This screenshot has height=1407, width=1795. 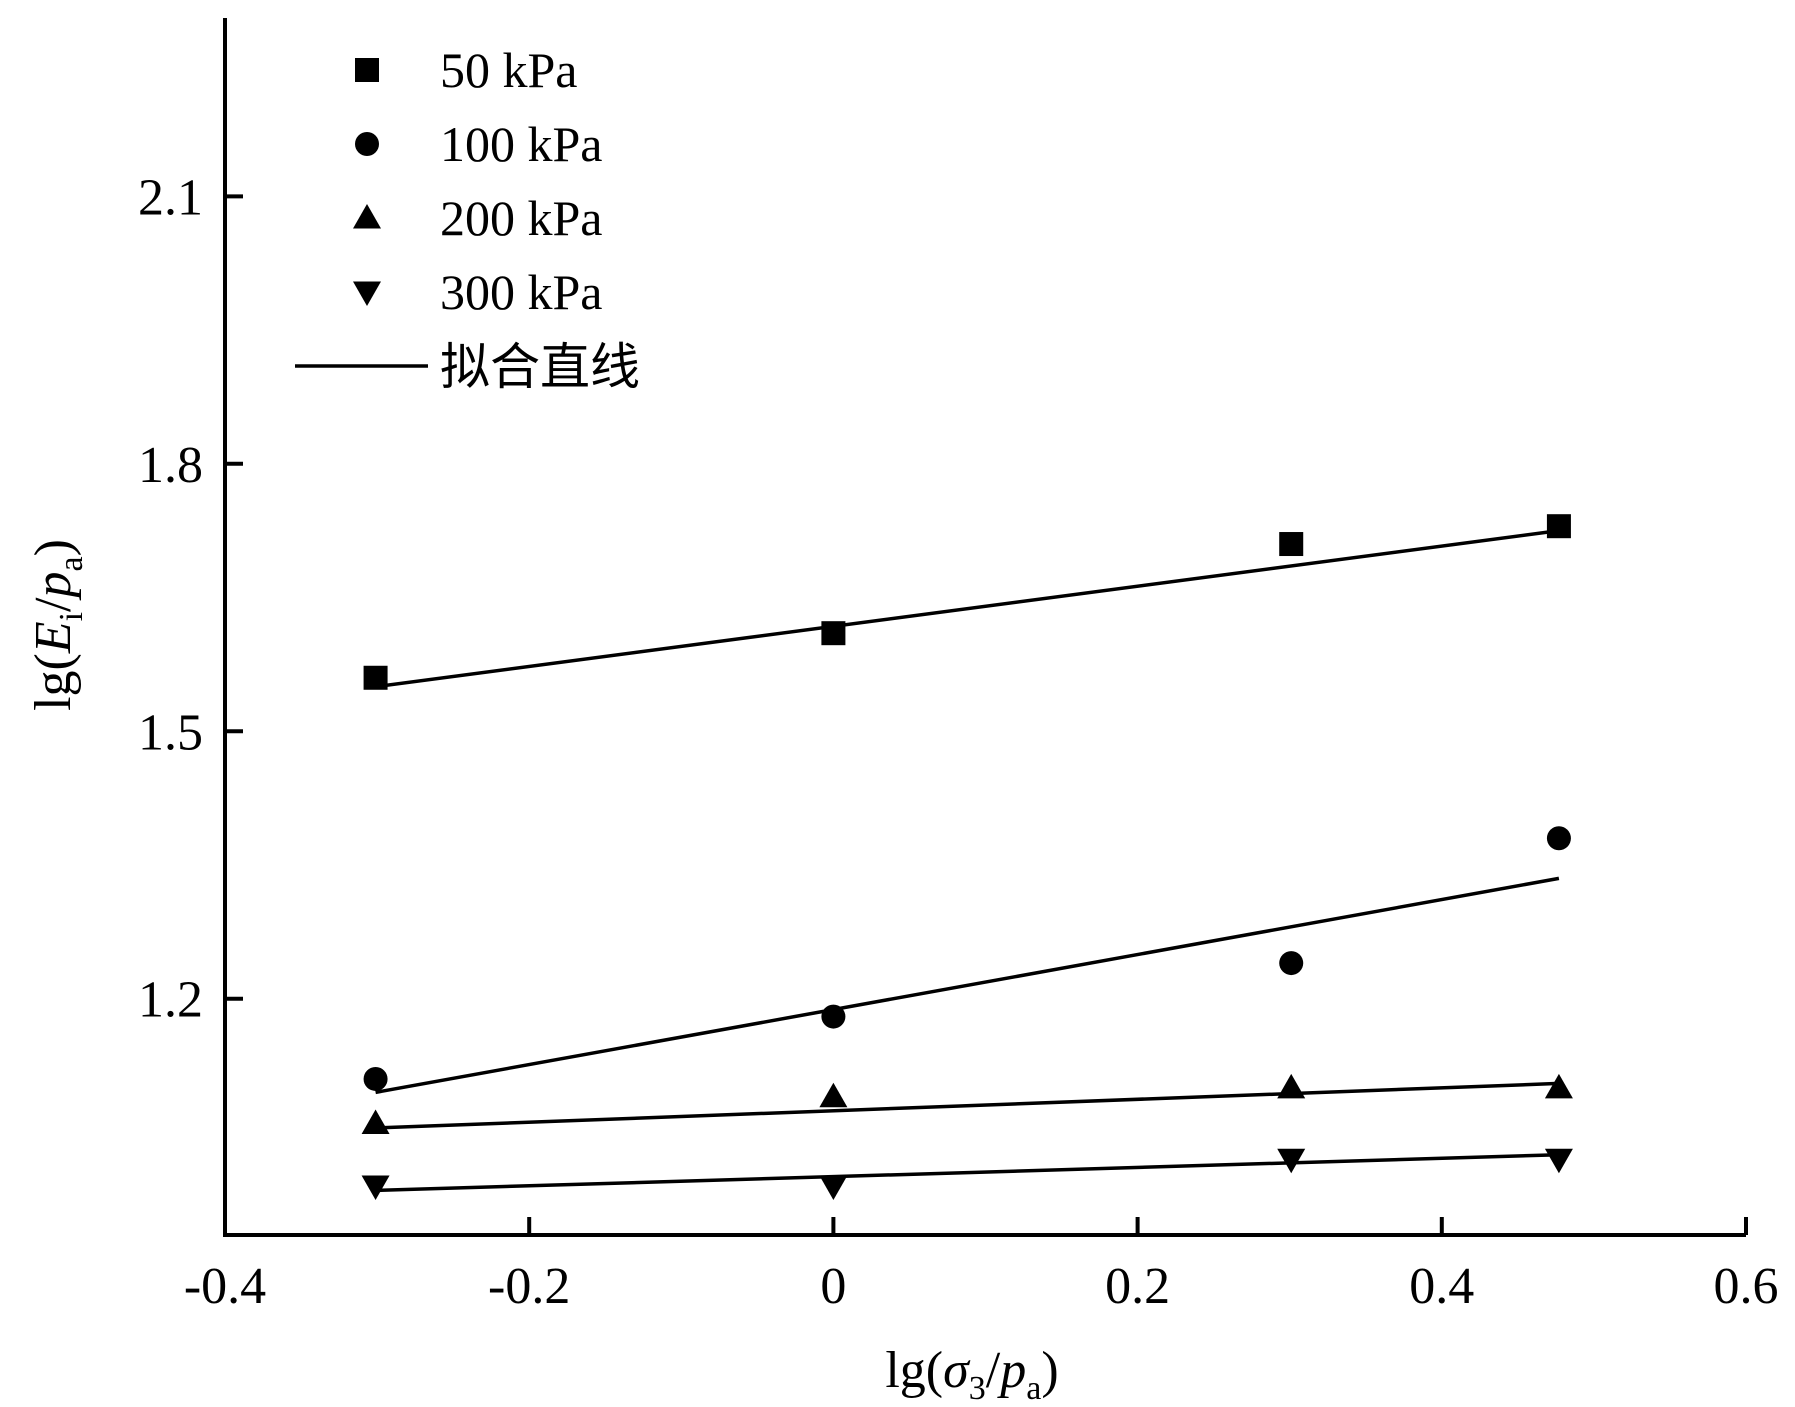 I want to click on x-tick-label: 0.2, so click(x=1137, y=1286).